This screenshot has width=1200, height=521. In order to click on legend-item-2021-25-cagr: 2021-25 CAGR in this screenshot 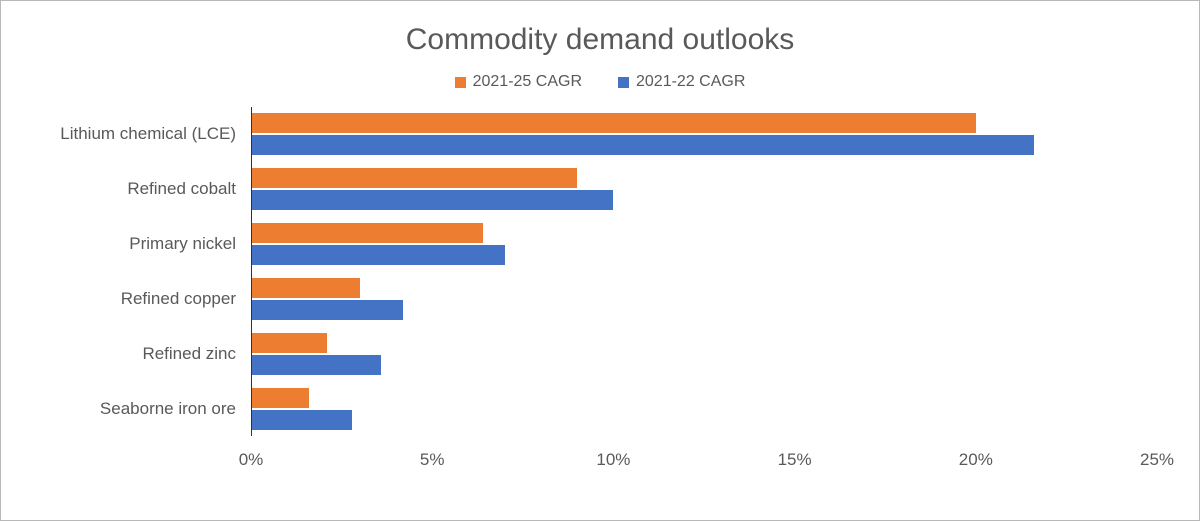, I will do `click(518, 82)`.